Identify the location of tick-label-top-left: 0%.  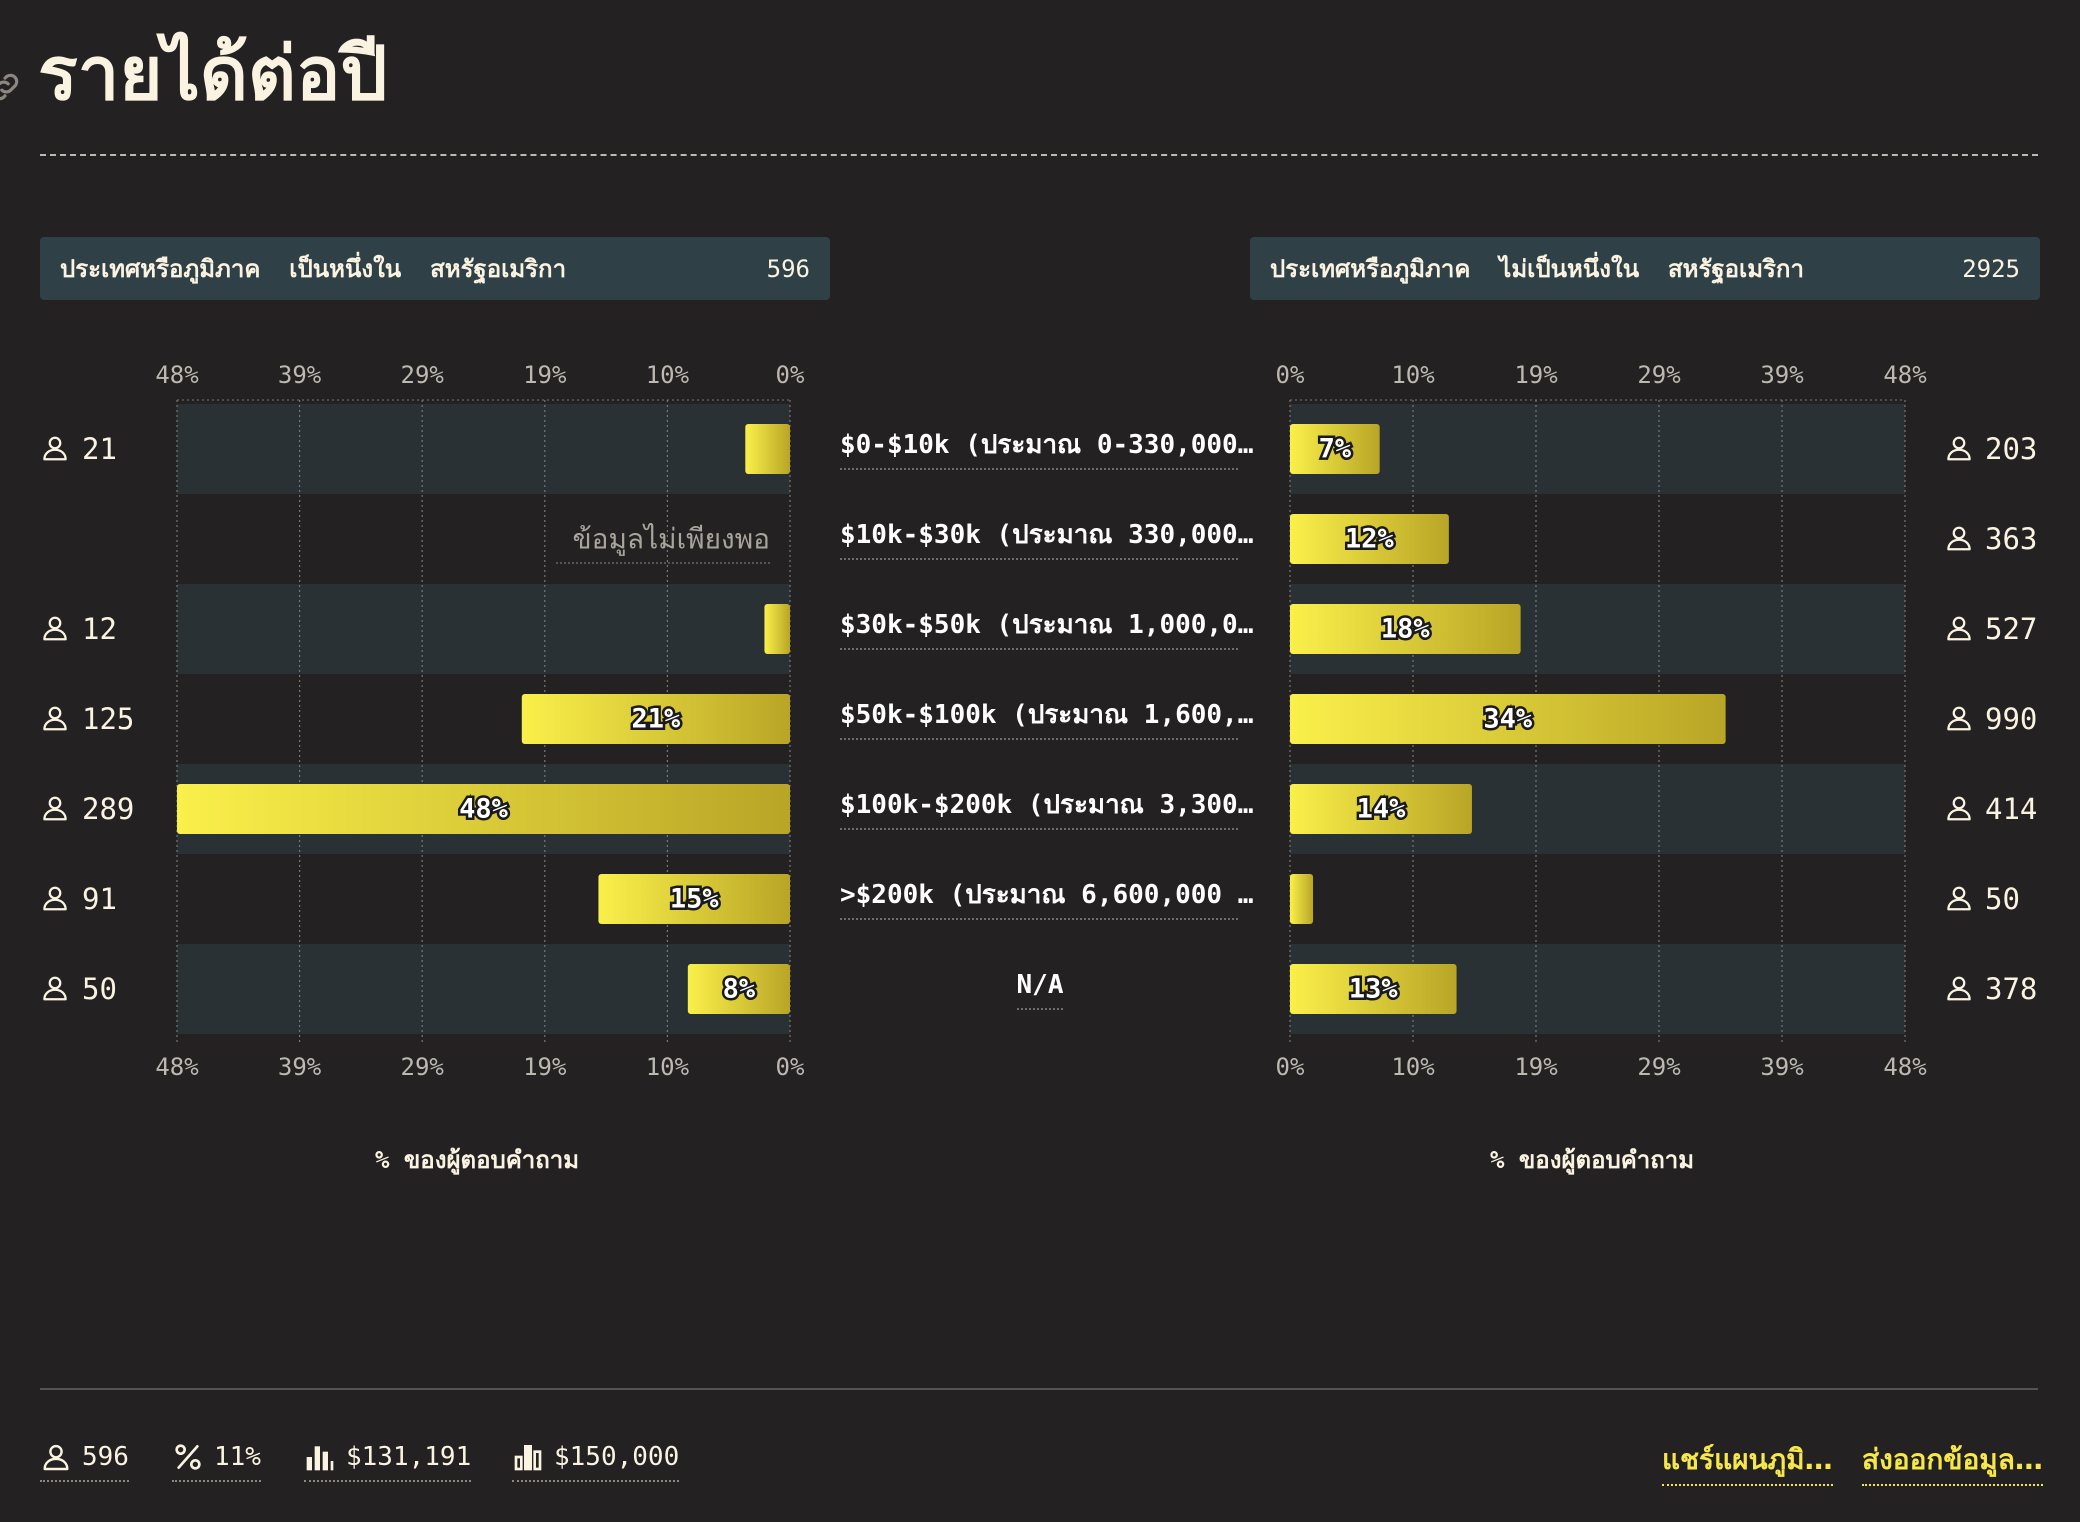
(790, 375).